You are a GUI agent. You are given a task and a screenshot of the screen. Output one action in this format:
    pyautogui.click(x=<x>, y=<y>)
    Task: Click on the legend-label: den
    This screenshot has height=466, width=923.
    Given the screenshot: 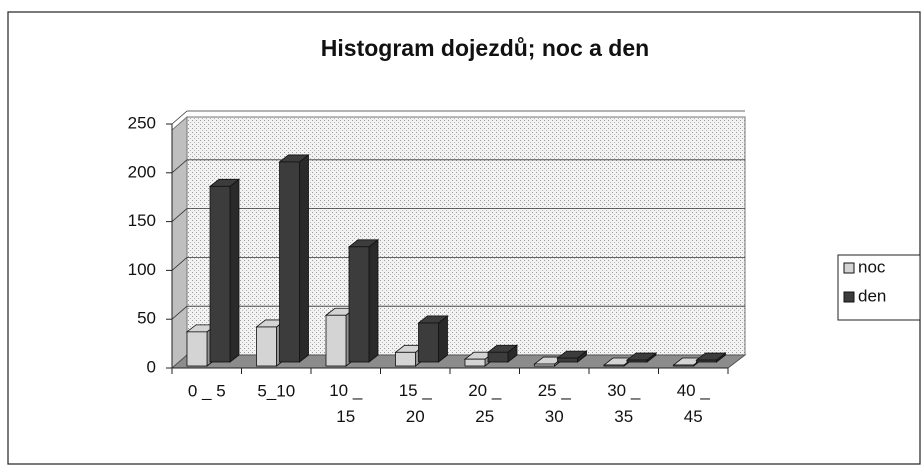 What is the action you would take?
    pyautogui.click(x=872, y=295)
    